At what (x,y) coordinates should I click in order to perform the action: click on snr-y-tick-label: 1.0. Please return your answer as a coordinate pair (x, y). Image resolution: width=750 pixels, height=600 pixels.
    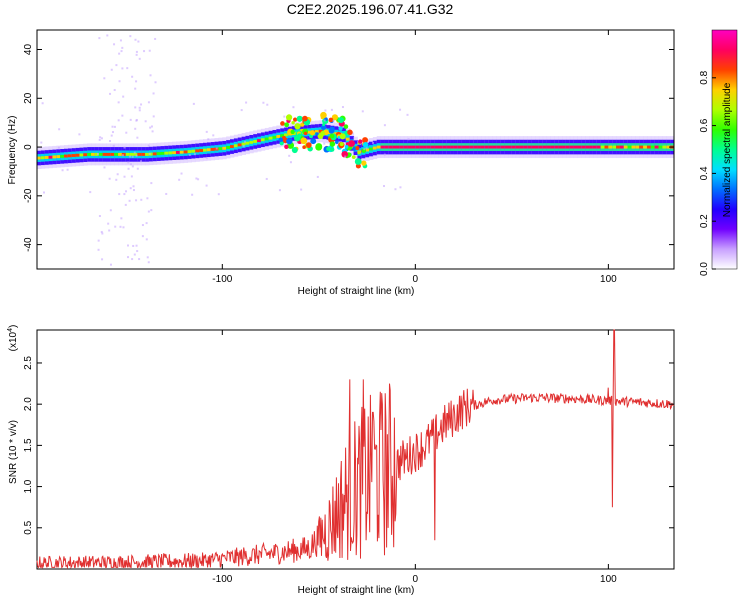
    Looking at the image, I should click on (28, 486).